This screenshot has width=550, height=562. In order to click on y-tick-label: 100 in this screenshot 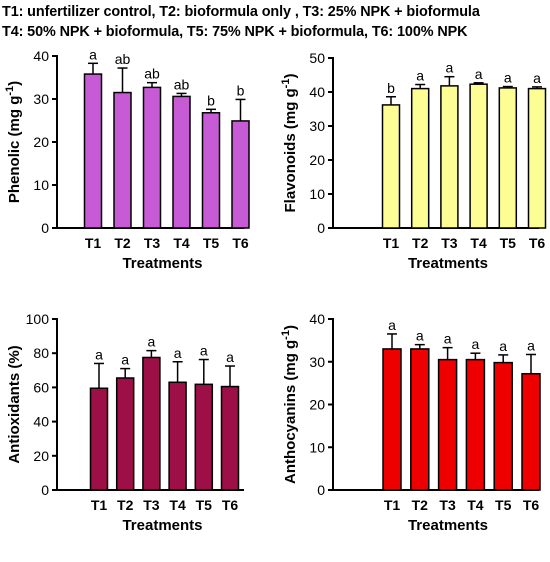, I will do `click(38, 319)`.